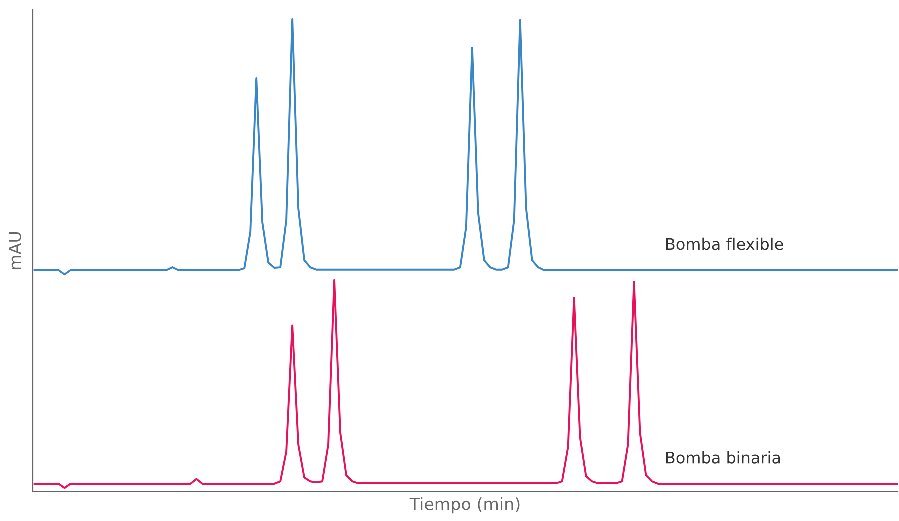 Image resolution: width=899 pixels, height=521 pixels. I want to click on x-axis-title: Tiempo (min), so click(465, 506).